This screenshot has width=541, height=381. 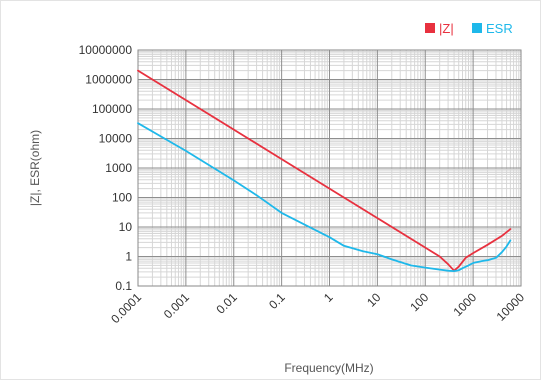 I want to click on y-tick-label: 100, so click(x=122, y=198).